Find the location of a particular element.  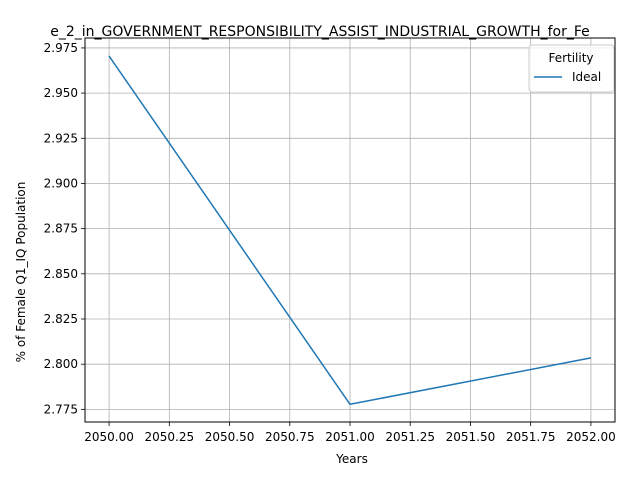

legend-title: Fertility is located at coordinates (570, 58).